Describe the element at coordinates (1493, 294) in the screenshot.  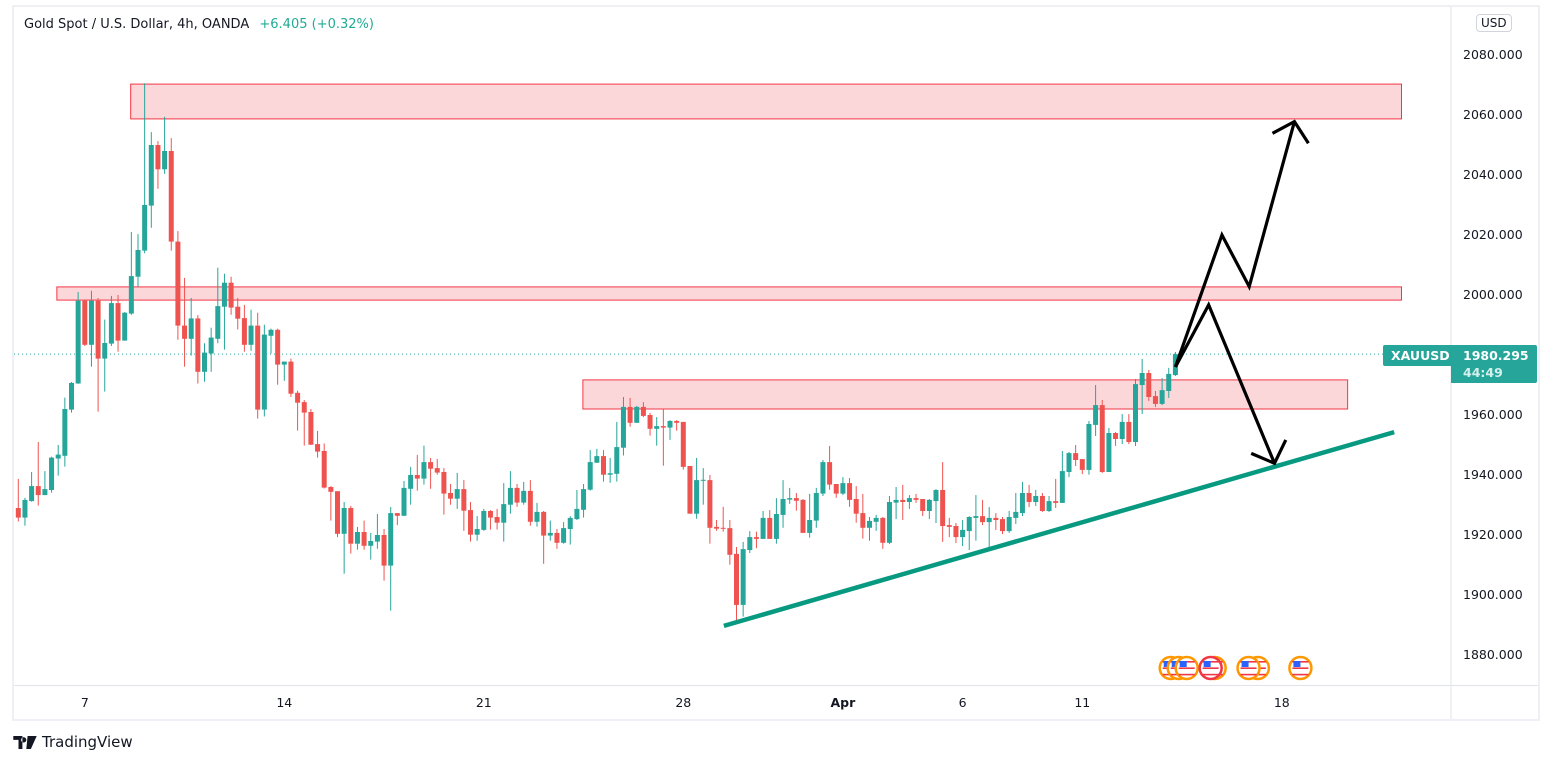
I see `price-tick-label: 2000.000` at that location.